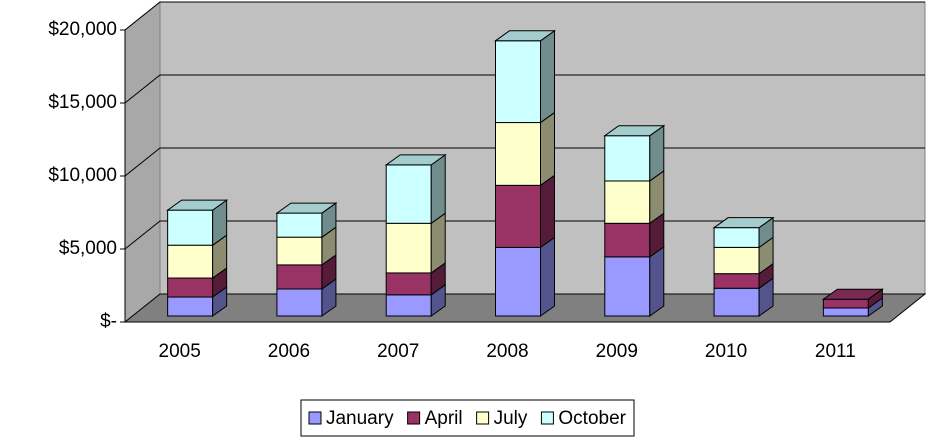 The image size is (935, 441). What do you see at coordinates (592, 418) in the screenshot?
I see `legend-label: October` at bounding box center [592, 418].